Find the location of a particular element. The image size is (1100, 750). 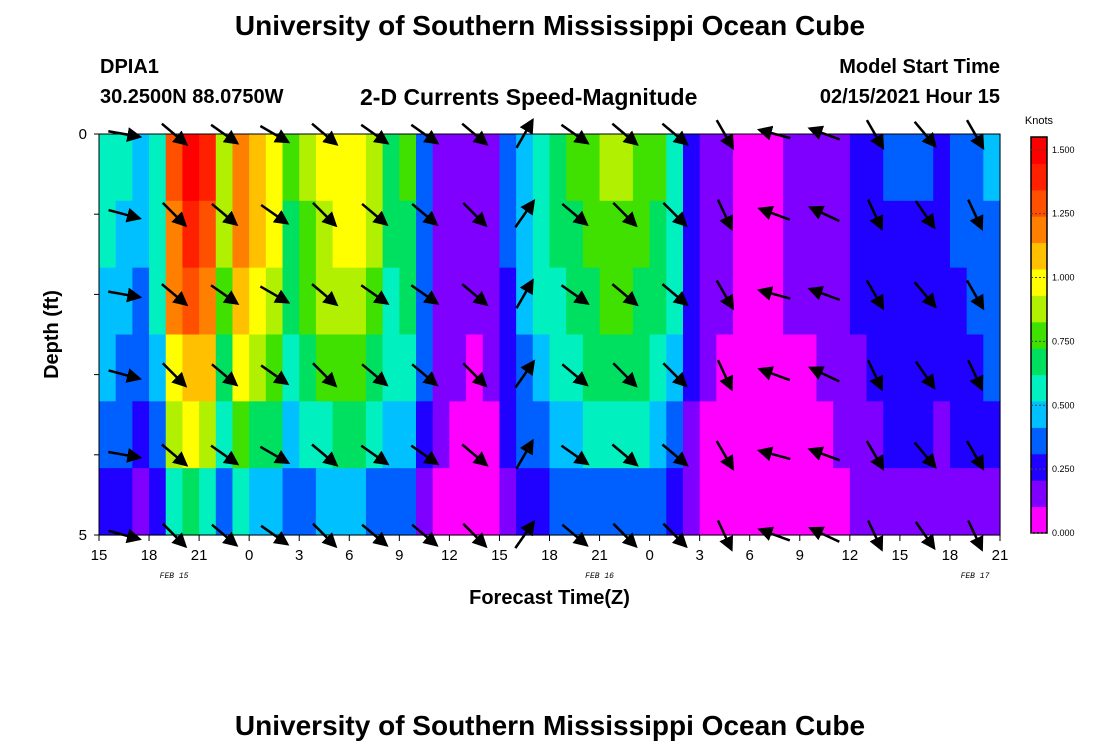

colorbar-tick-label: 1.500 is located at coordinates (1063, 150).